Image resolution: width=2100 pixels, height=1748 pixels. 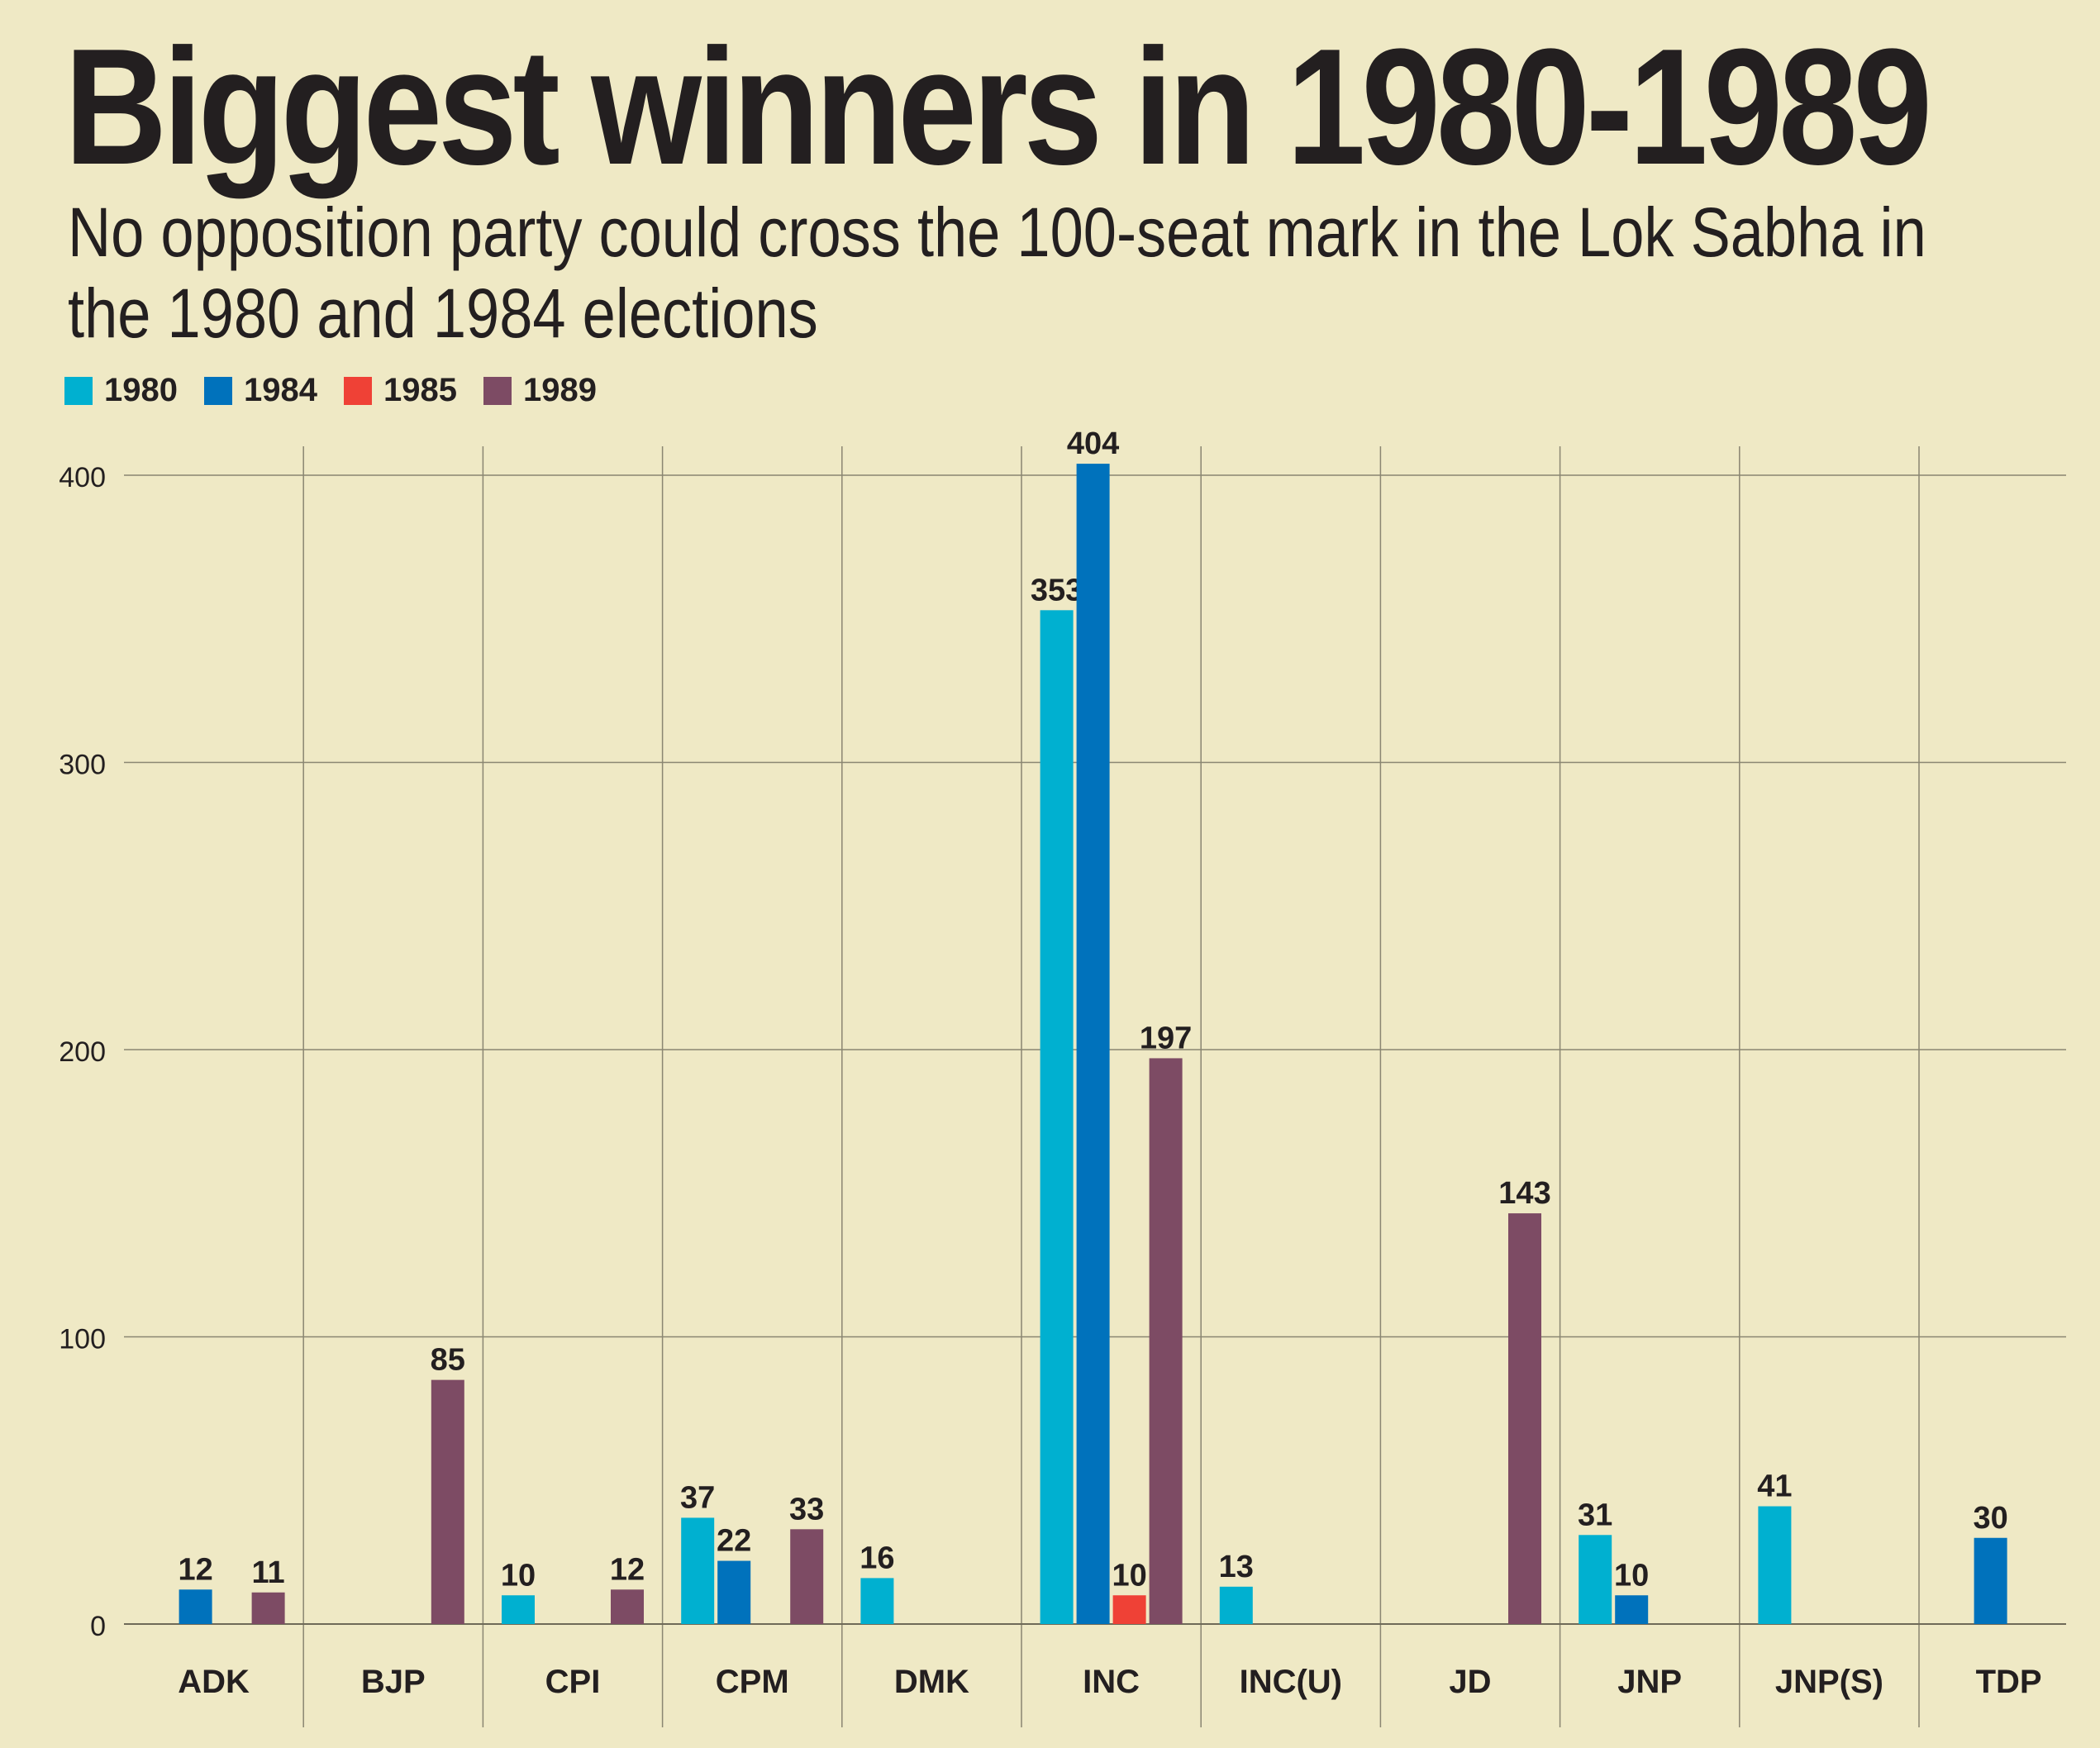 What do you see at coordinates (98, 1626) in the screenshot?
I see `y-tick-label: 0` at bounding box center [98, 1626].